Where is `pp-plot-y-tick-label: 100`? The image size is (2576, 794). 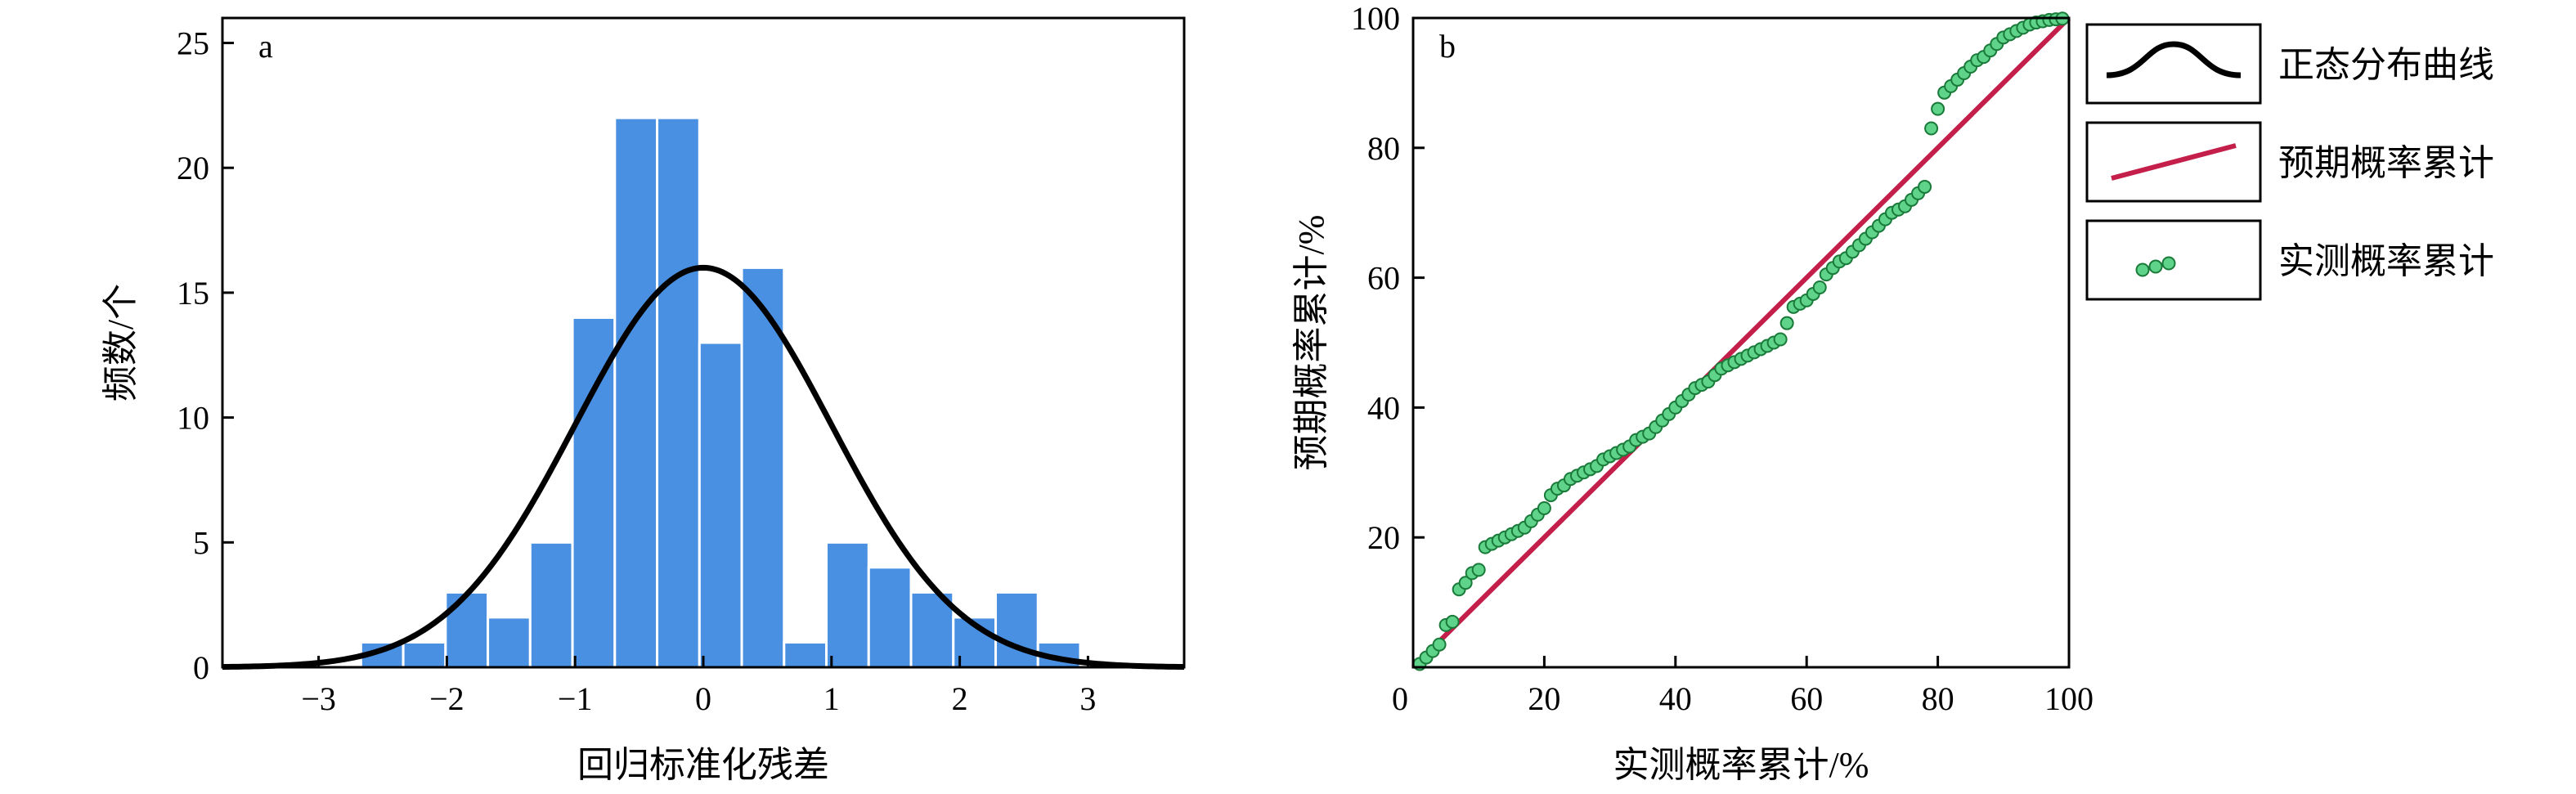 pp-plot-y-tick-label: 100 is located at coordinates (1376, 18).